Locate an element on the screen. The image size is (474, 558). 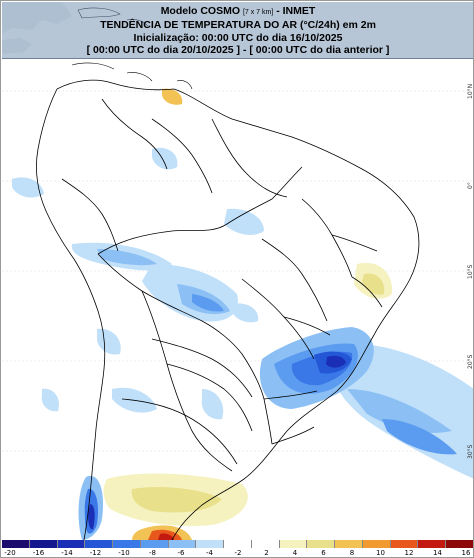
colorbar-tick-label: 12 is located at coordinates (409, 553).